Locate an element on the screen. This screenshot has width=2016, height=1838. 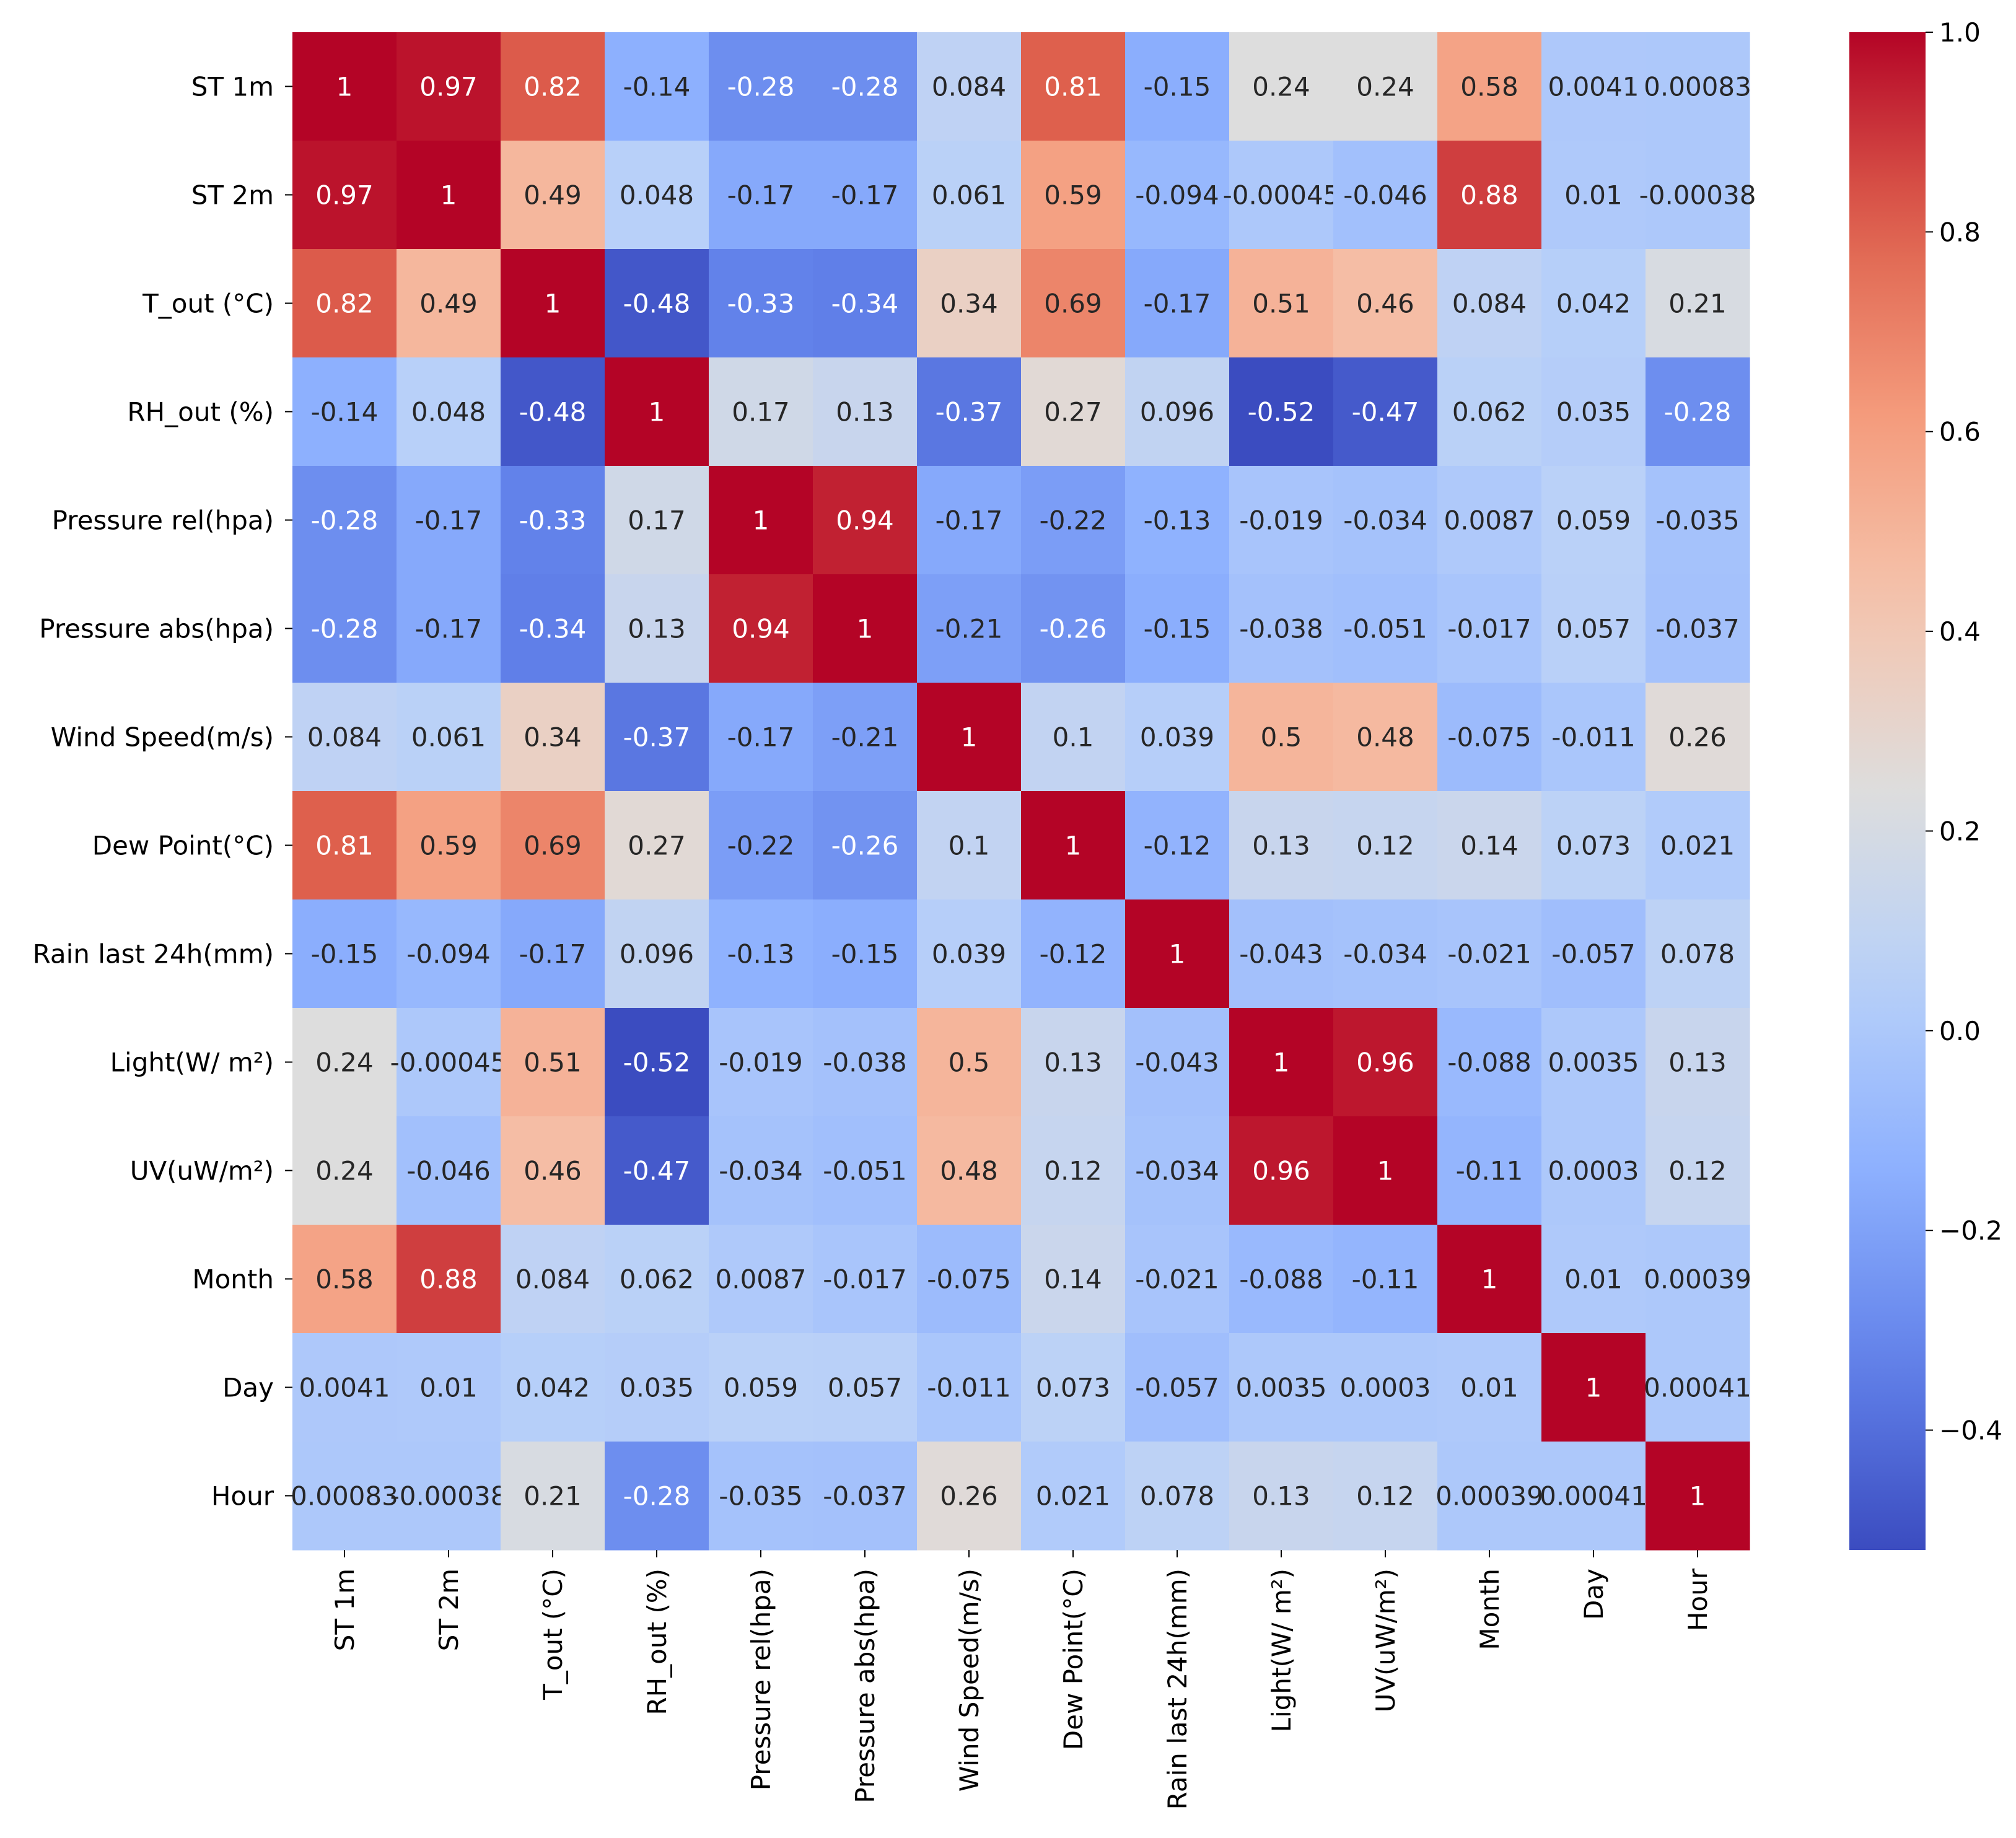
cell-value-r0-c5: -0.28 is located at coordinates (865, 87).